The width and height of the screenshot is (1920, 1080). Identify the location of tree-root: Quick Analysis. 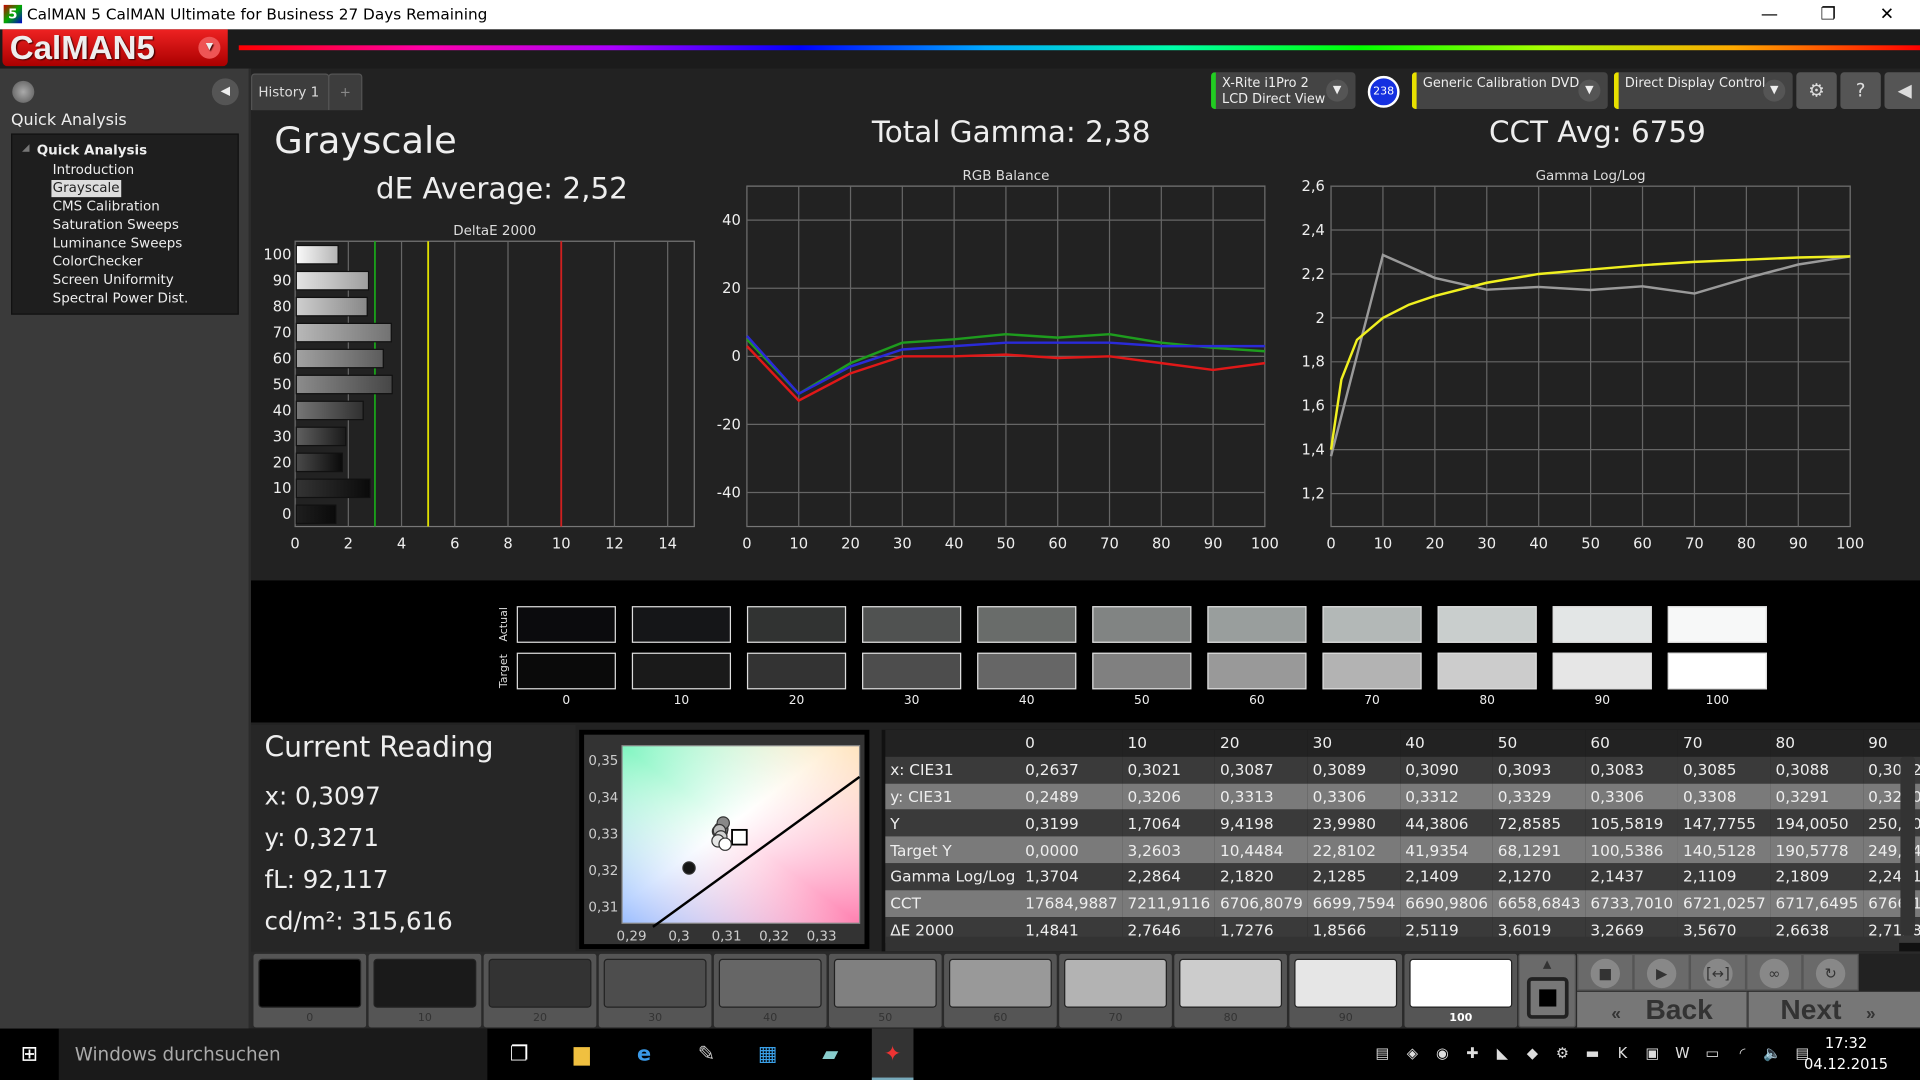
(92, 150).